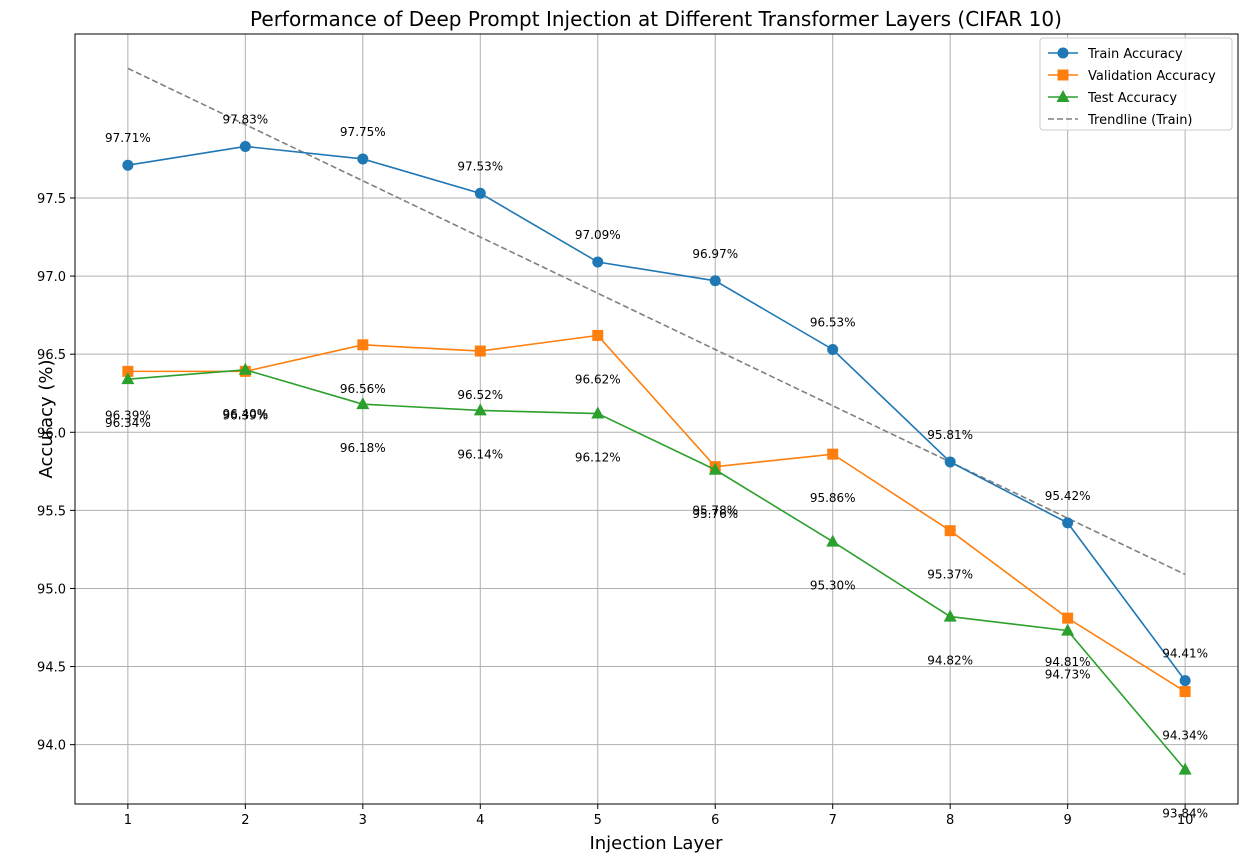  Describe the element at coordinates (51, 746) in the screenshot. I see `y-tick-label: 94.0` at that location.